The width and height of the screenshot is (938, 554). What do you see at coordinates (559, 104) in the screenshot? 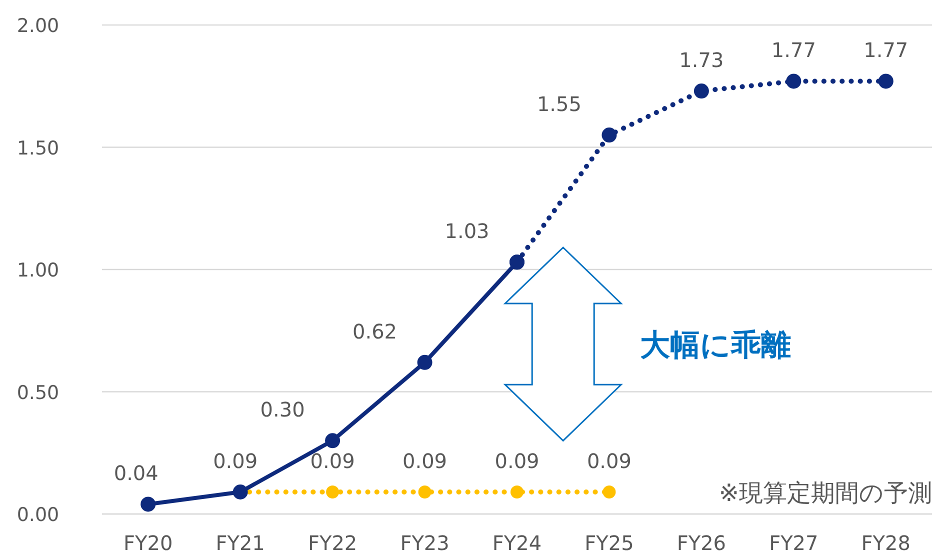
I see `data-label: 1.55` at bounding box center [559, 104].